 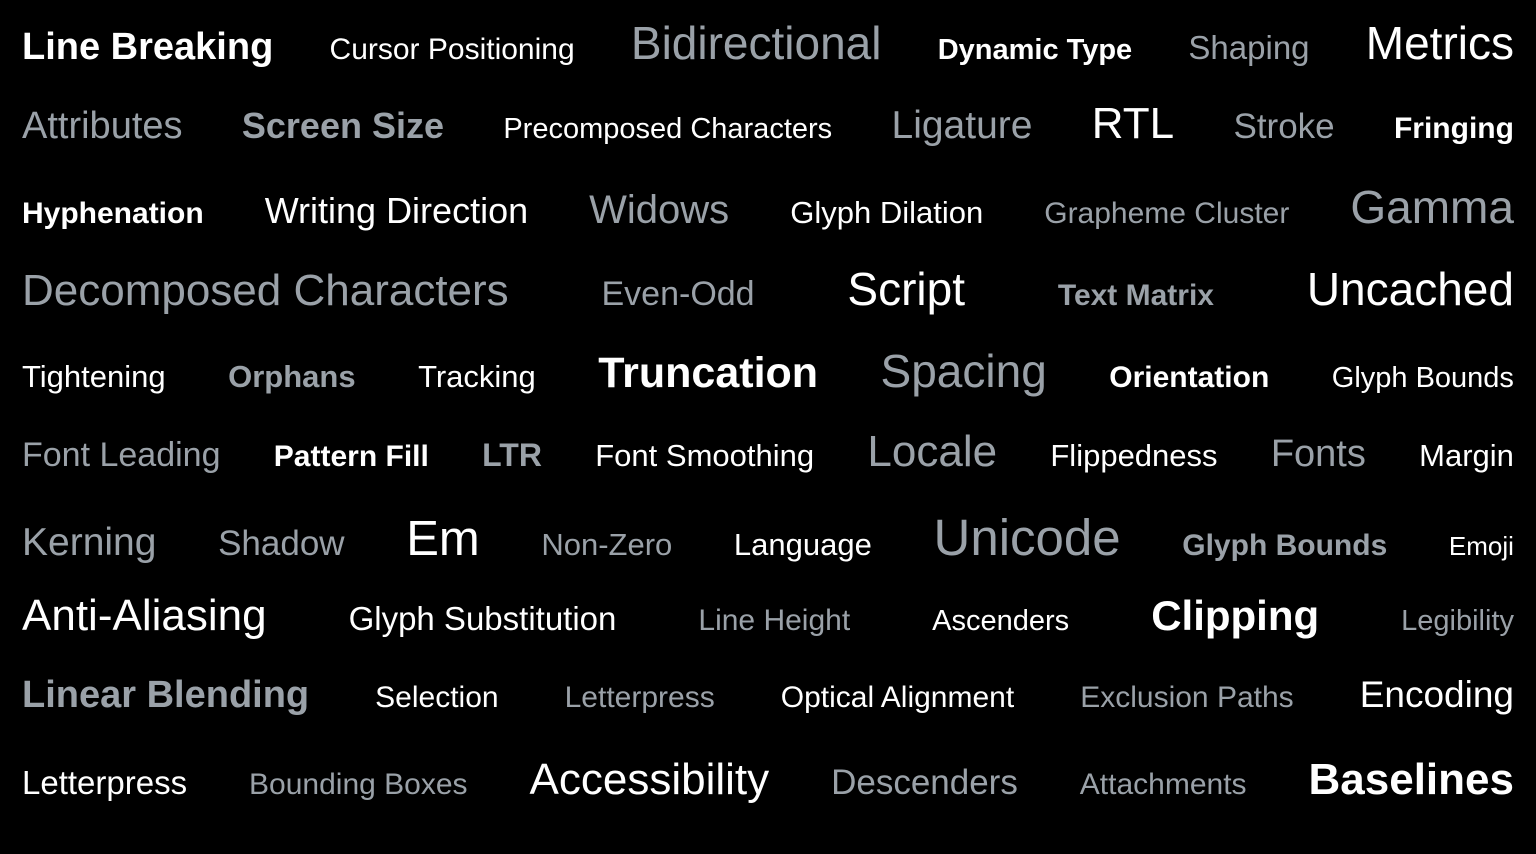 I want to click on word-bounding-boxes: Bounding Boxes, so click(x=358, y=784).